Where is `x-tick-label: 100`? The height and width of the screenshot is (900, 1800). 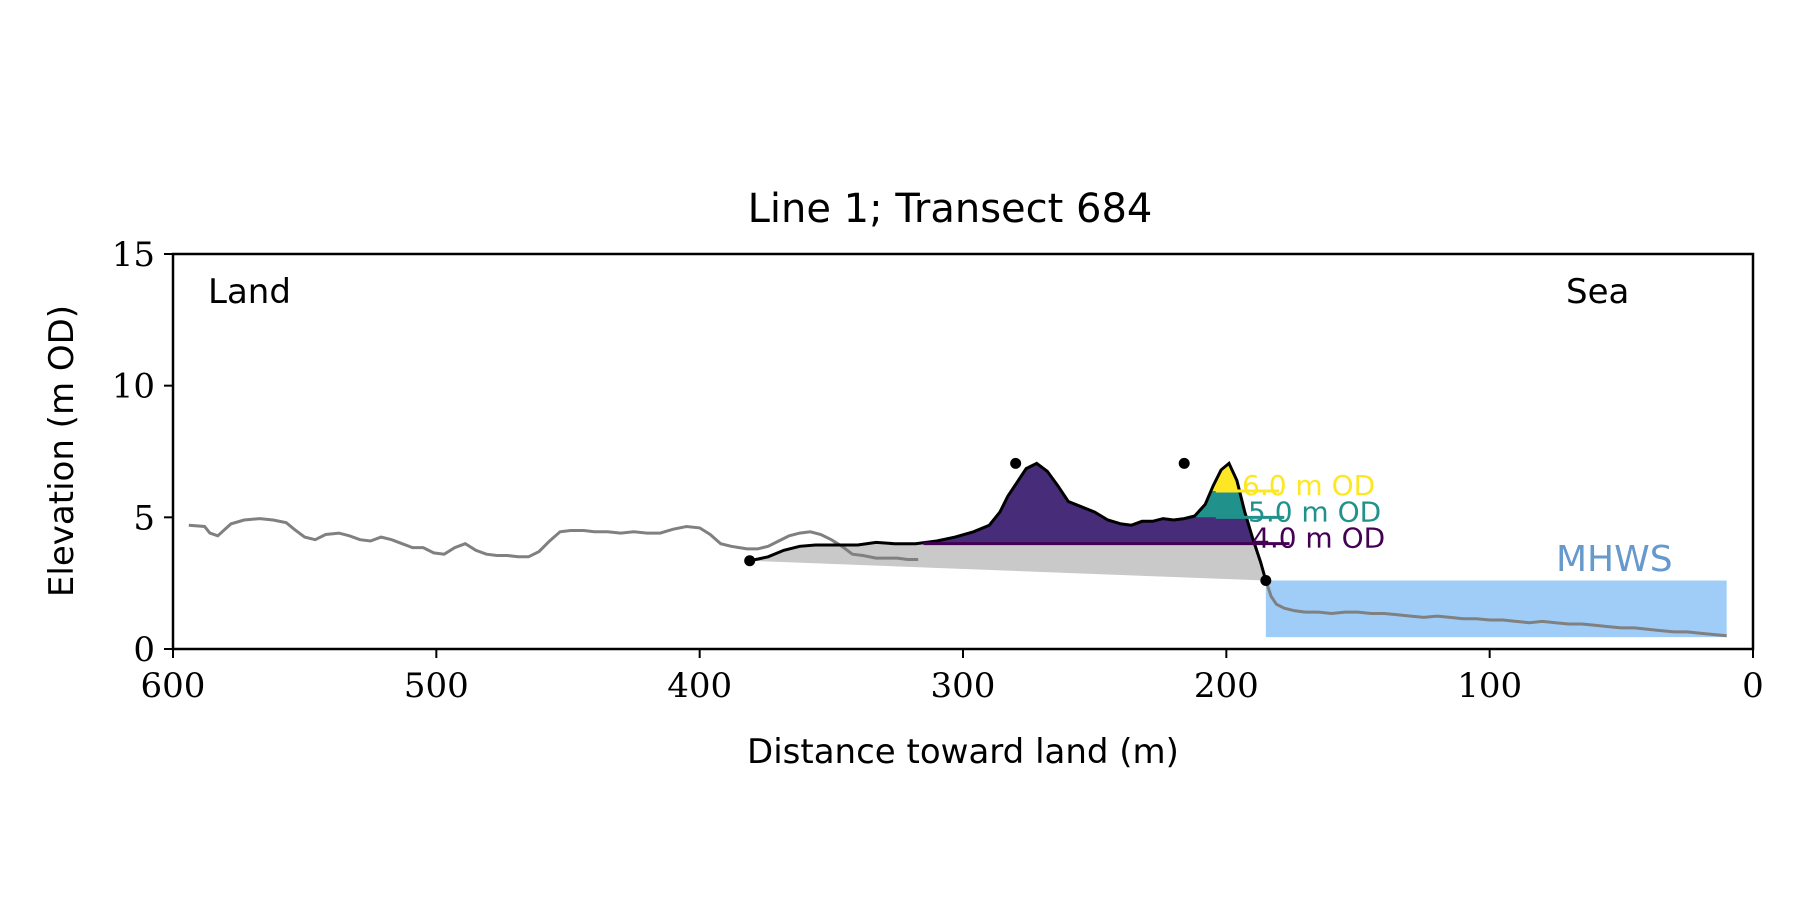
x-tick-label: 100 is located at coordinates (1489, 686).